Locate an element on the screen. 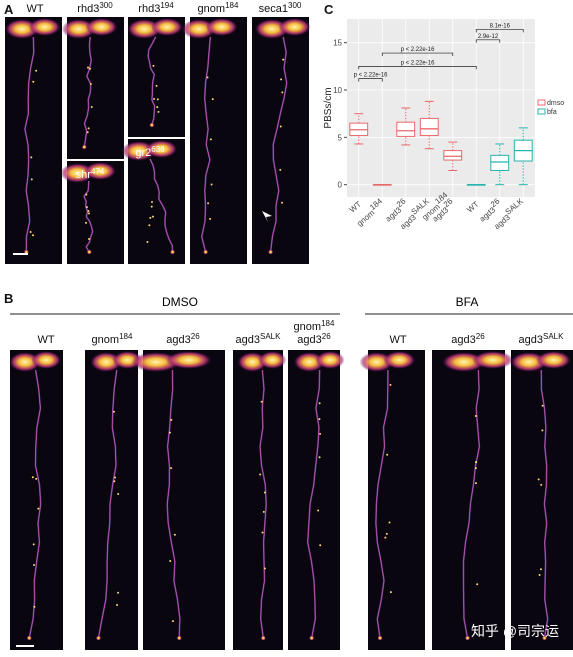  cotyledon is located at coordinates (100, 171).